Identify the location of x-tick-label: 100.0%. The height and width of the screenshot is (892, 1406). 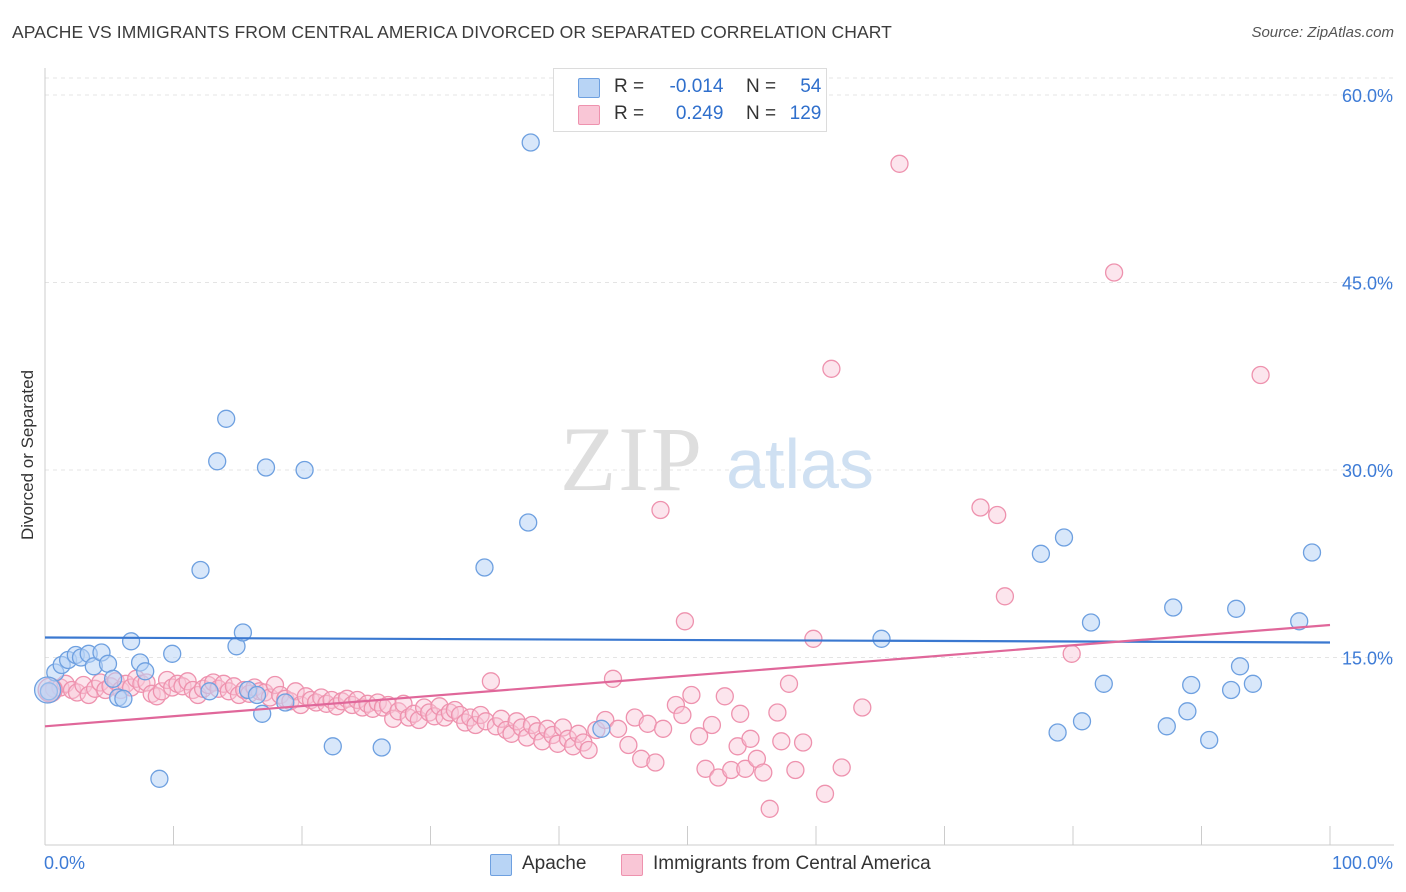
(1362, 863).